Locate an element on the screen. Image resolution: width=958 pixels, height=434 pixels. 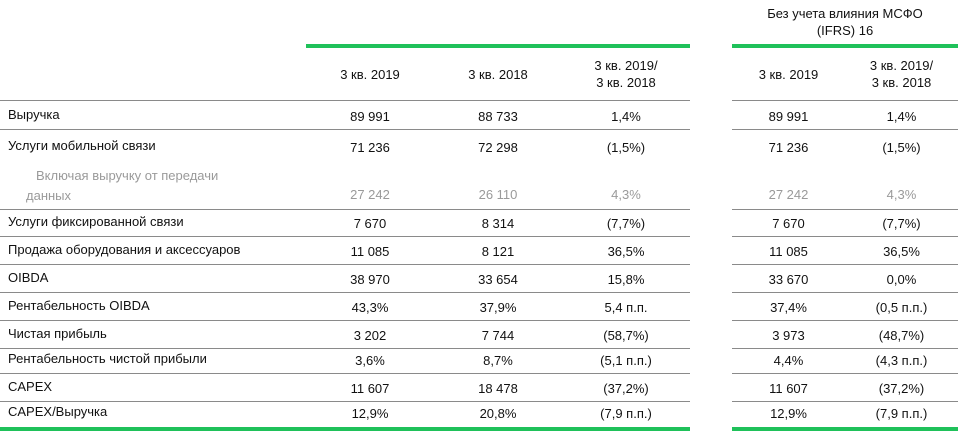
cell-ifrs-change: (0,5 п.п.) is located at coordinates (901, 307).